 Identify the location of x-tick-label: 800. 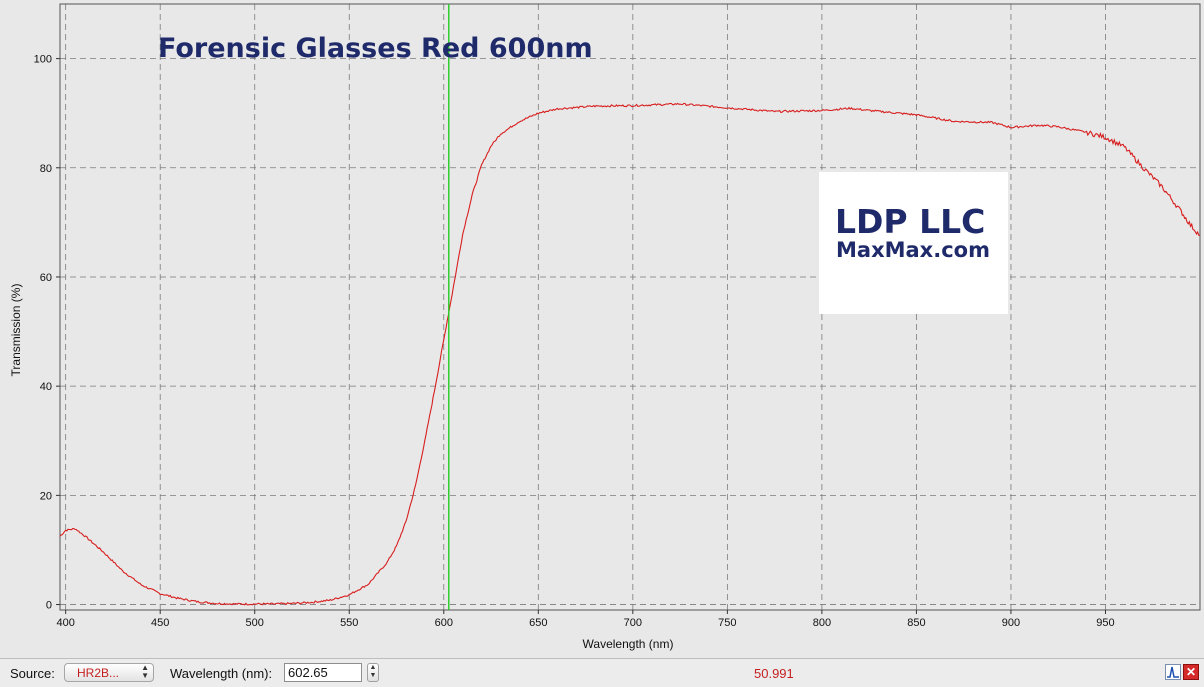
(822, 623).